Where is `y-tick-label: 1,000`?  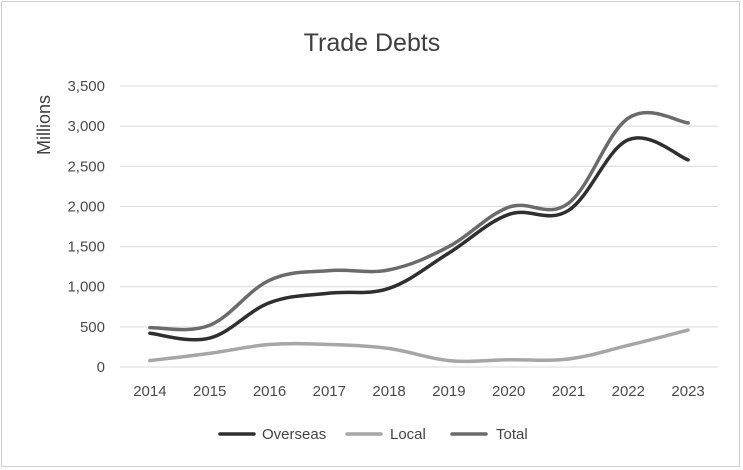 y-tick-label: 1,000 is located at coordinates (86, 287).